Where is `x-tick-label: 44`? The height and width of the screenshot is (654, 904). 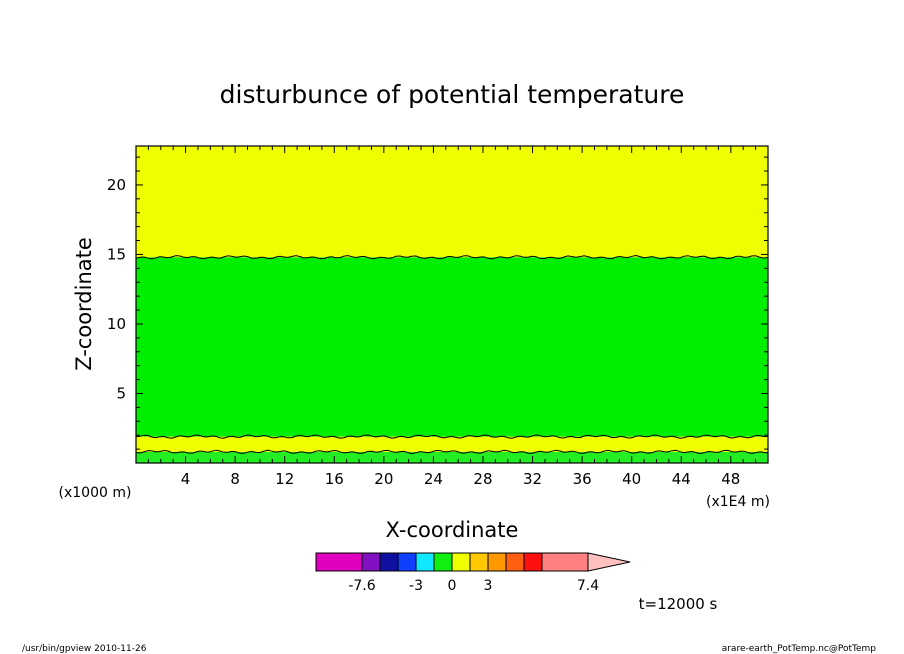
x-tick-label: 44 is located at coordinates (681, 479).